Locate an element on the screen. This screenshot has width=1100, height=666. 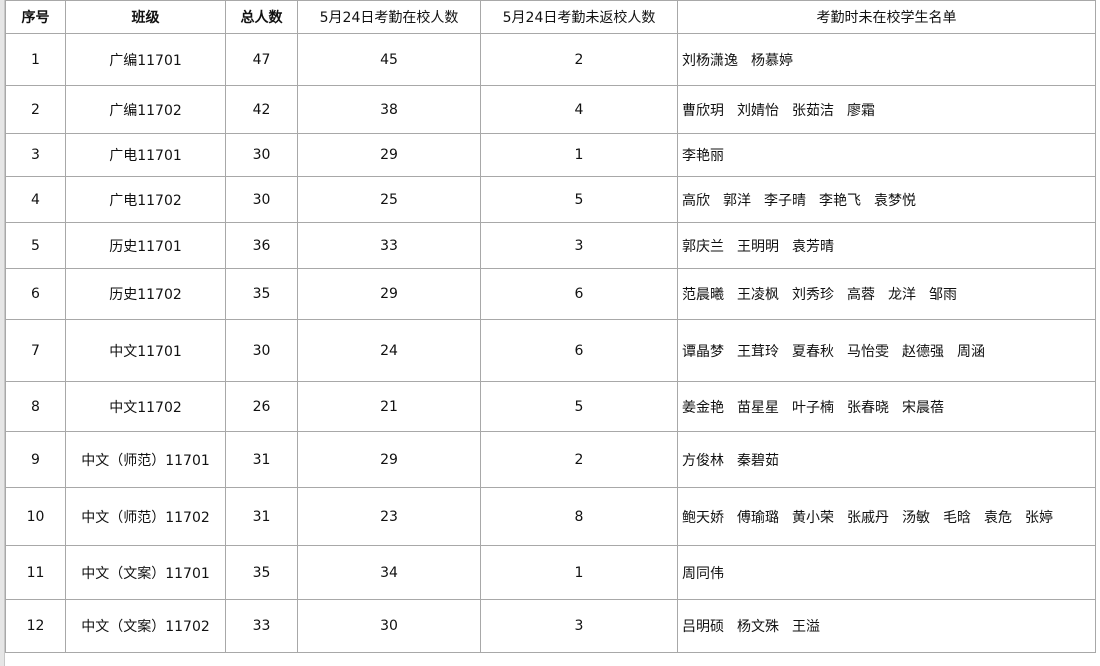
cell-class: 广编11702 is located at coordinates (145, 109).